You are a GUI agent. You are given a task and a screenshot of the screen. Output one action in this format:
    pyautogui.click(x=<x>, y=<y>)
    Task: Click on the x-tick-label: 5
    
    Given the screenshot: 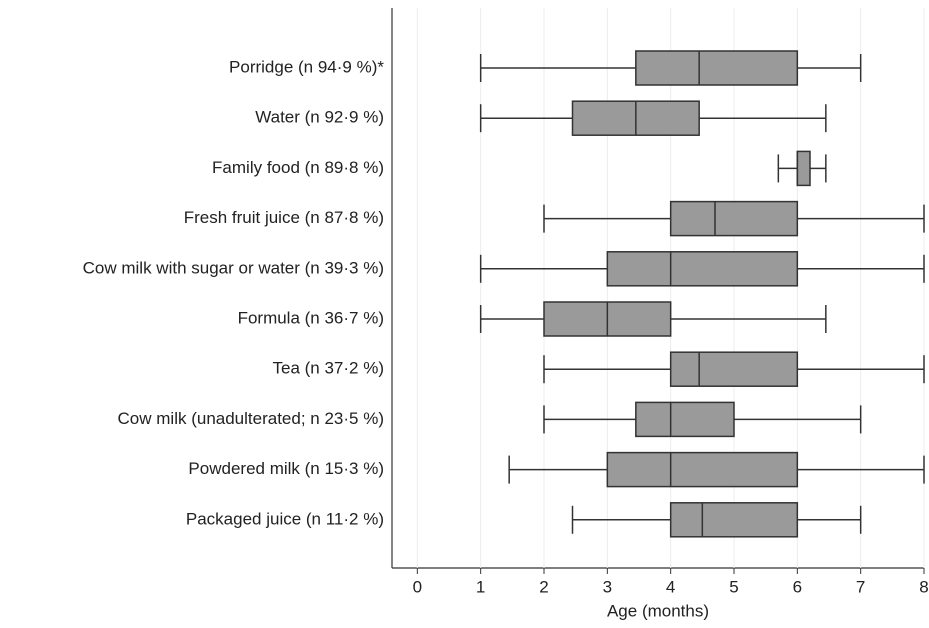 What is the action you would take?
    pyautogui.click(x=733, y=586)
    